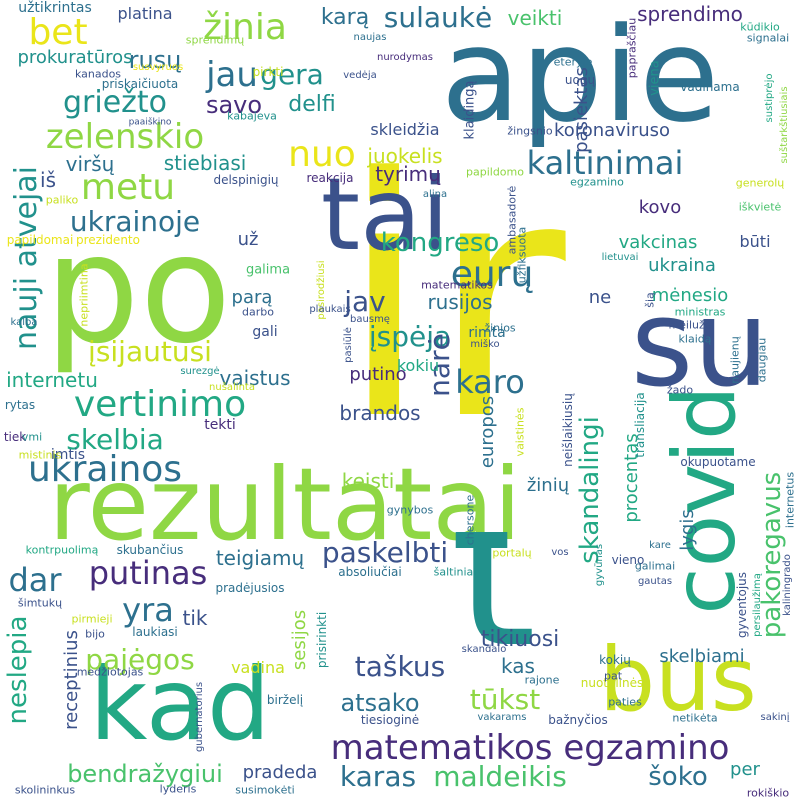  I want to click on word-paskelbti: paskelbti, so click(385, 552).